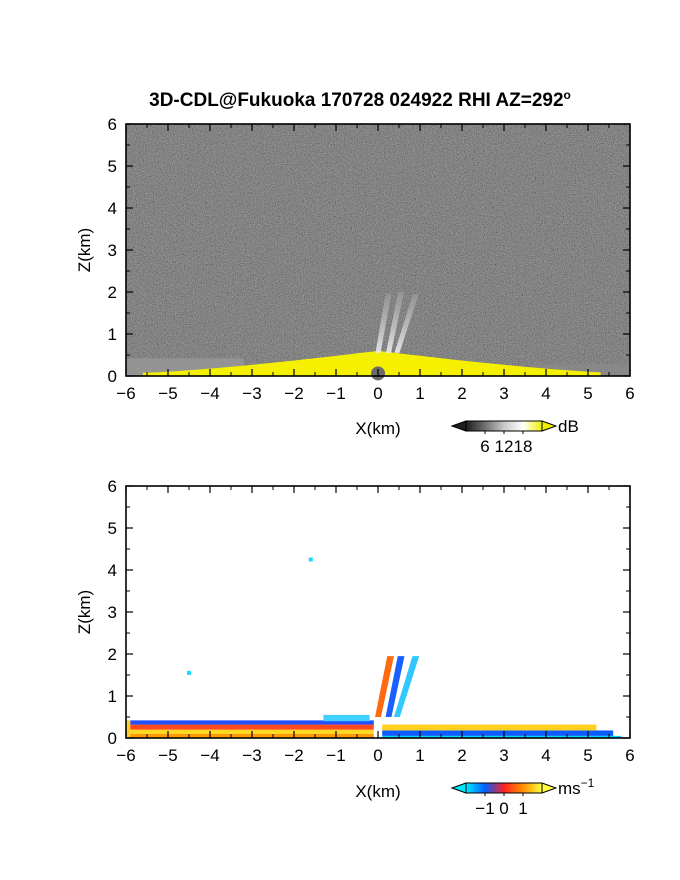 This screenshot has height=880, width=680. What do you see at coordinates (251, 755) in the screenshot?
I see `velocity-xtick-label: −3` at bounding box center [251, 755].